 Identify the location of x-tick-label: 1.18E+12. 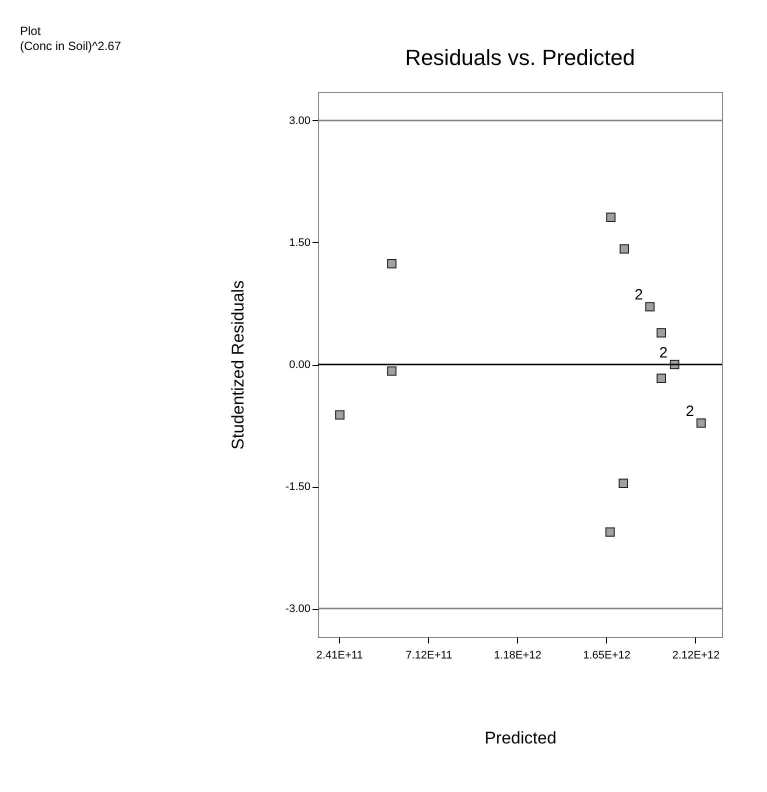
(518, 656).